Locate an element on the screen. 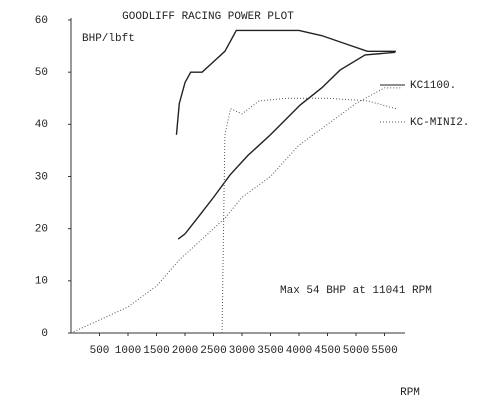 This screenshot has height=407, width=487. legend-label: KC-MINI2. is located at coordinates (439, 123).